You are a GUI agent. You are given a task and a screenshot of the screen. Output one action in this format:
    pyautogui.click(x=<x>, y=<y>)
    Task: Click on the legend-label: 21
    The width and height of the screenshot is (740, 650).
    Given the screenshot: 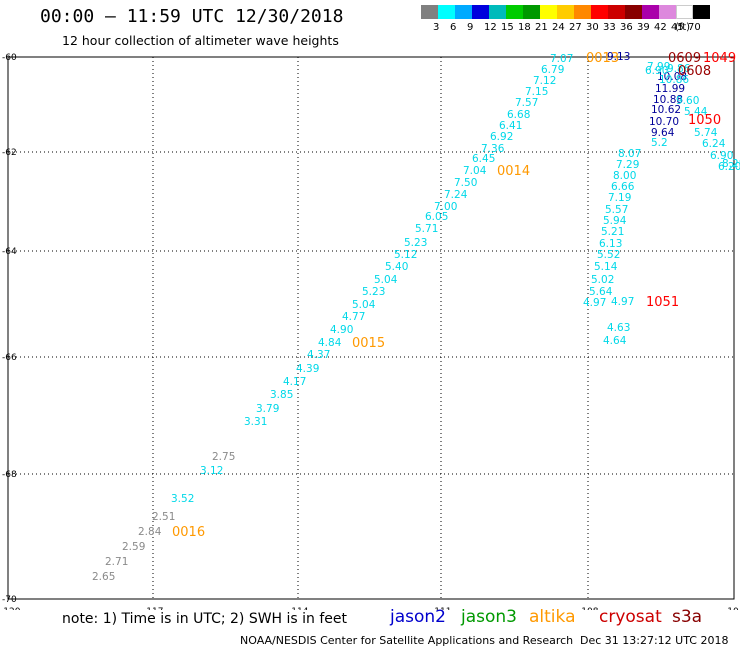 What is the action you would take?
    pyautogui.click(x=541, y=27)
    